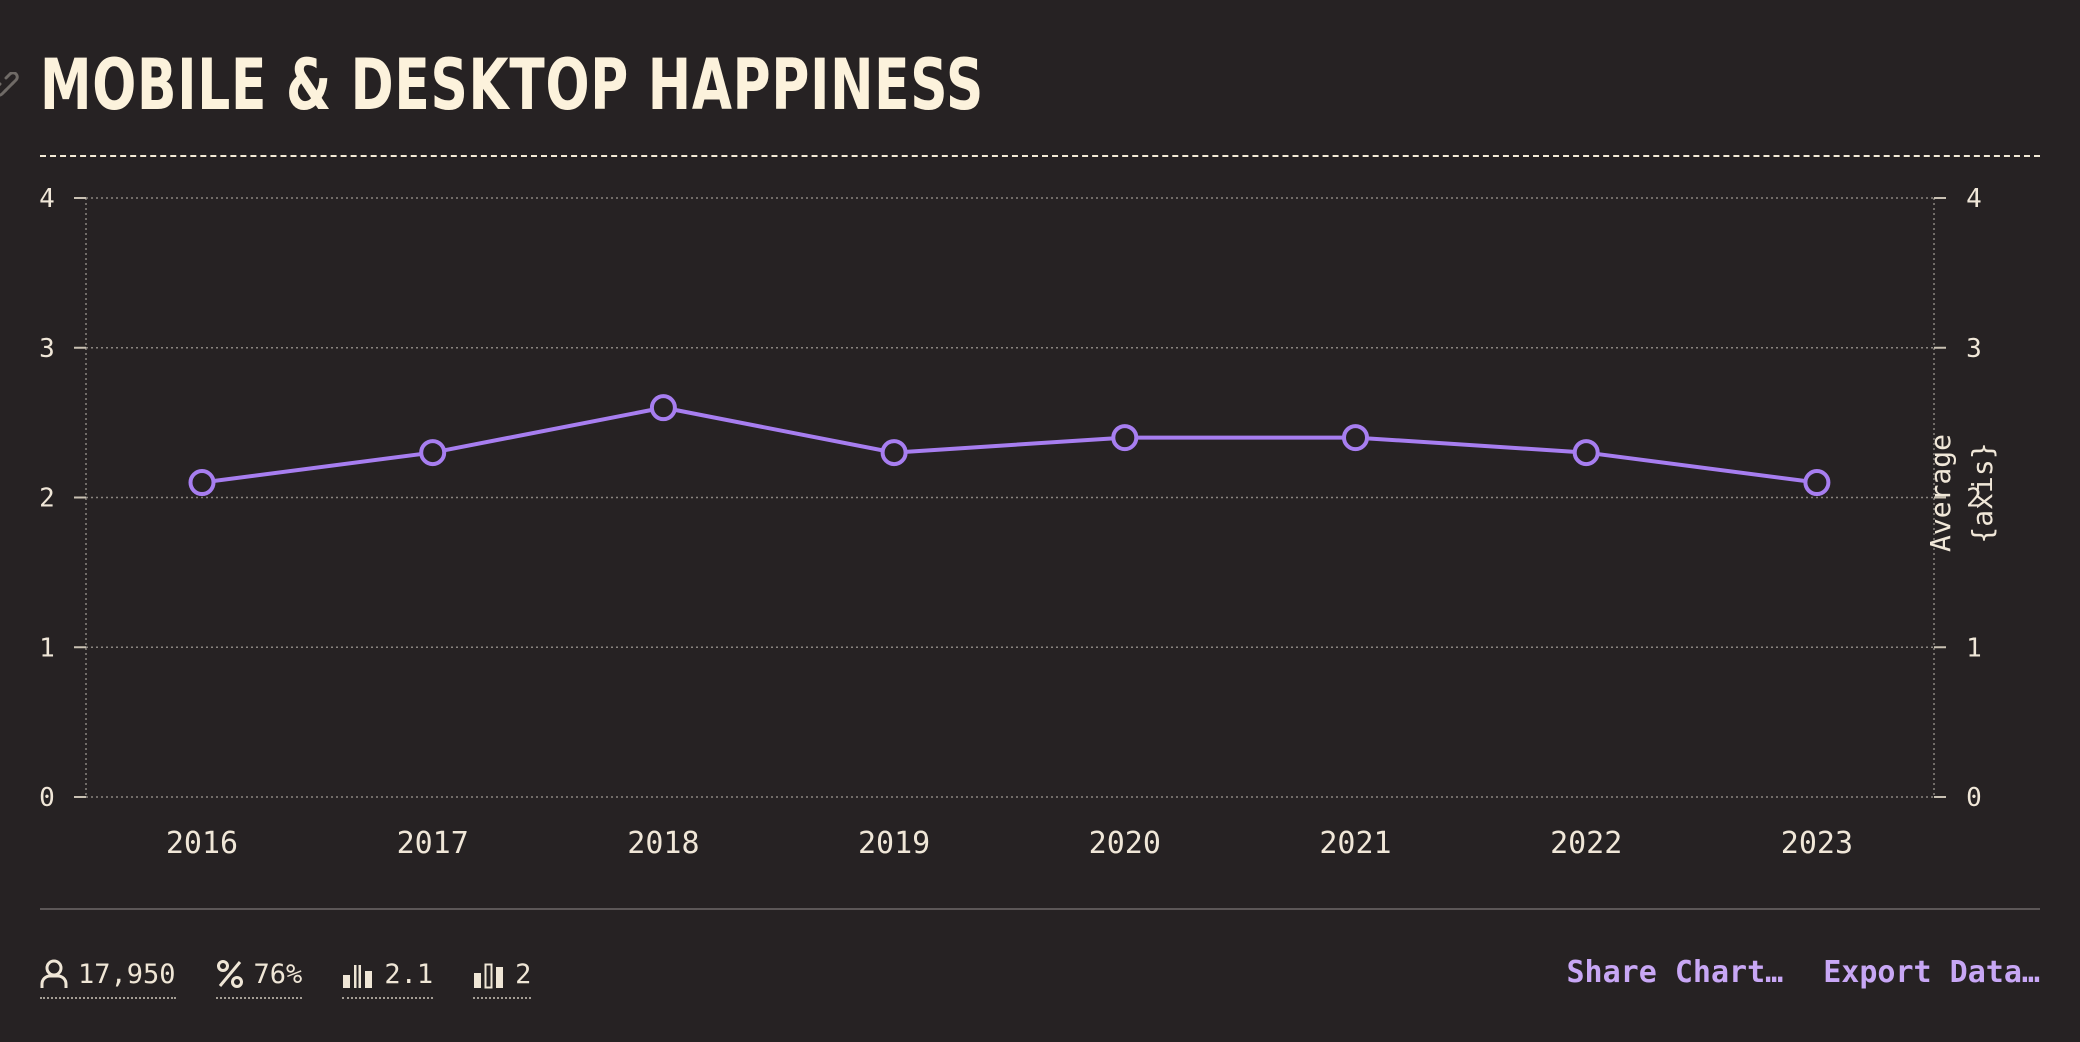  What do you see at coordinates (489, 976) in the screenshot?
I see `median-bars-icon` at bounding box center [489, 976].